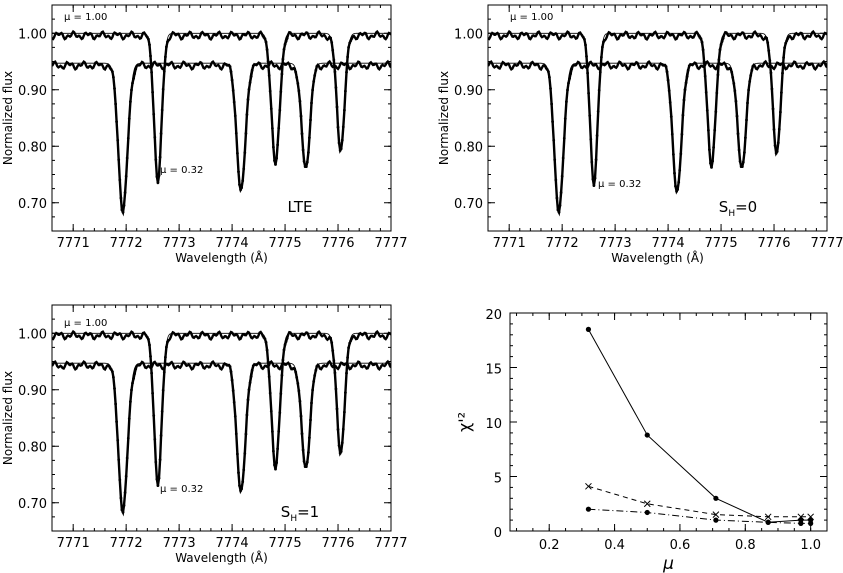 The image size is (843, 573). What do you see at coordinates (390, 243) in the screenshot?
I see `x-tick-label: 7777` at bounding box center [390, 243].